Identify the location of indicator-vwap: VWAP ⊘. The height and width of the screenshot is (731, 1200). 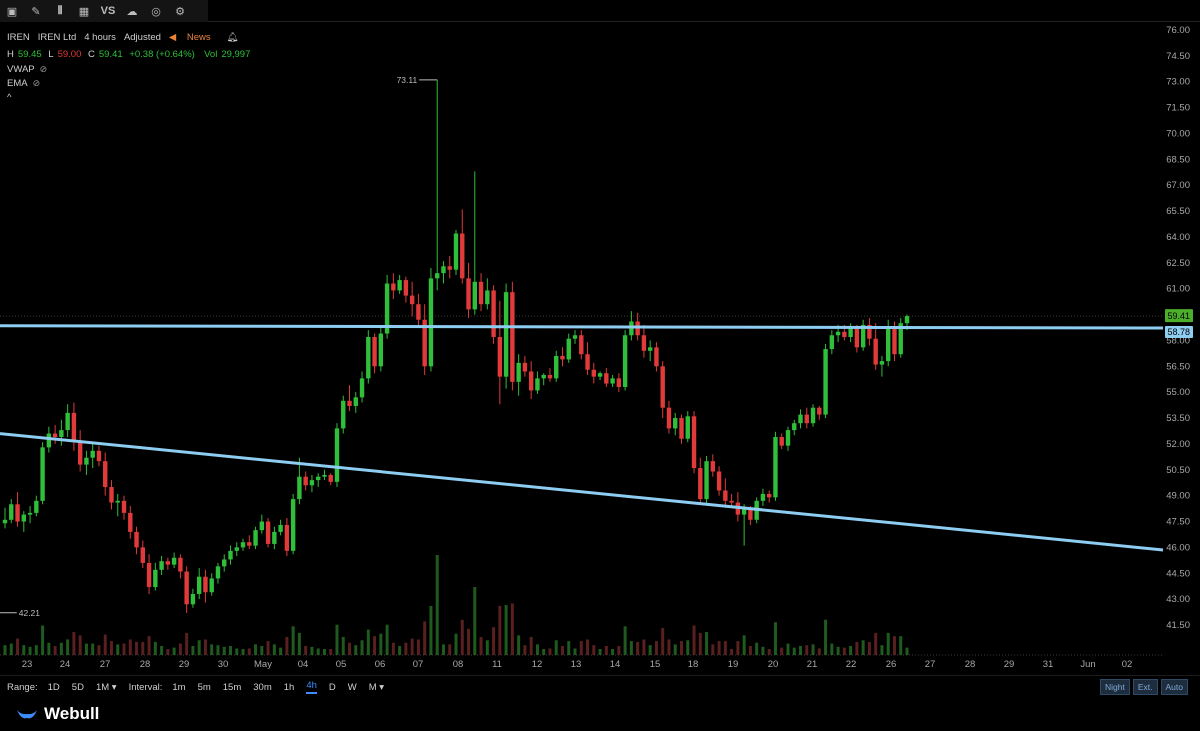
(130, 69).